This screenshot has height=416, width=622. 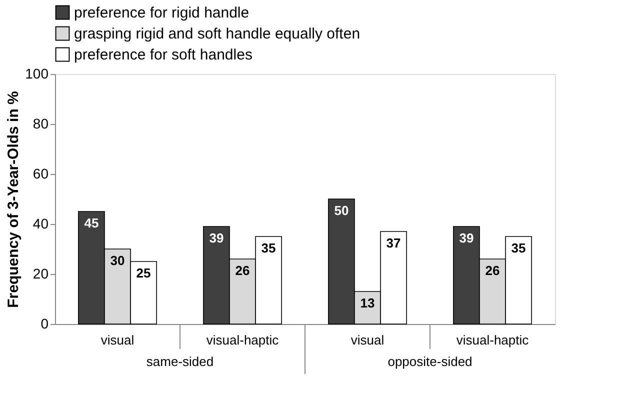 What do you see at coordinates (180, 361) in the screenshot?
I see `text: same-sided` at bounding box center [180, 361].